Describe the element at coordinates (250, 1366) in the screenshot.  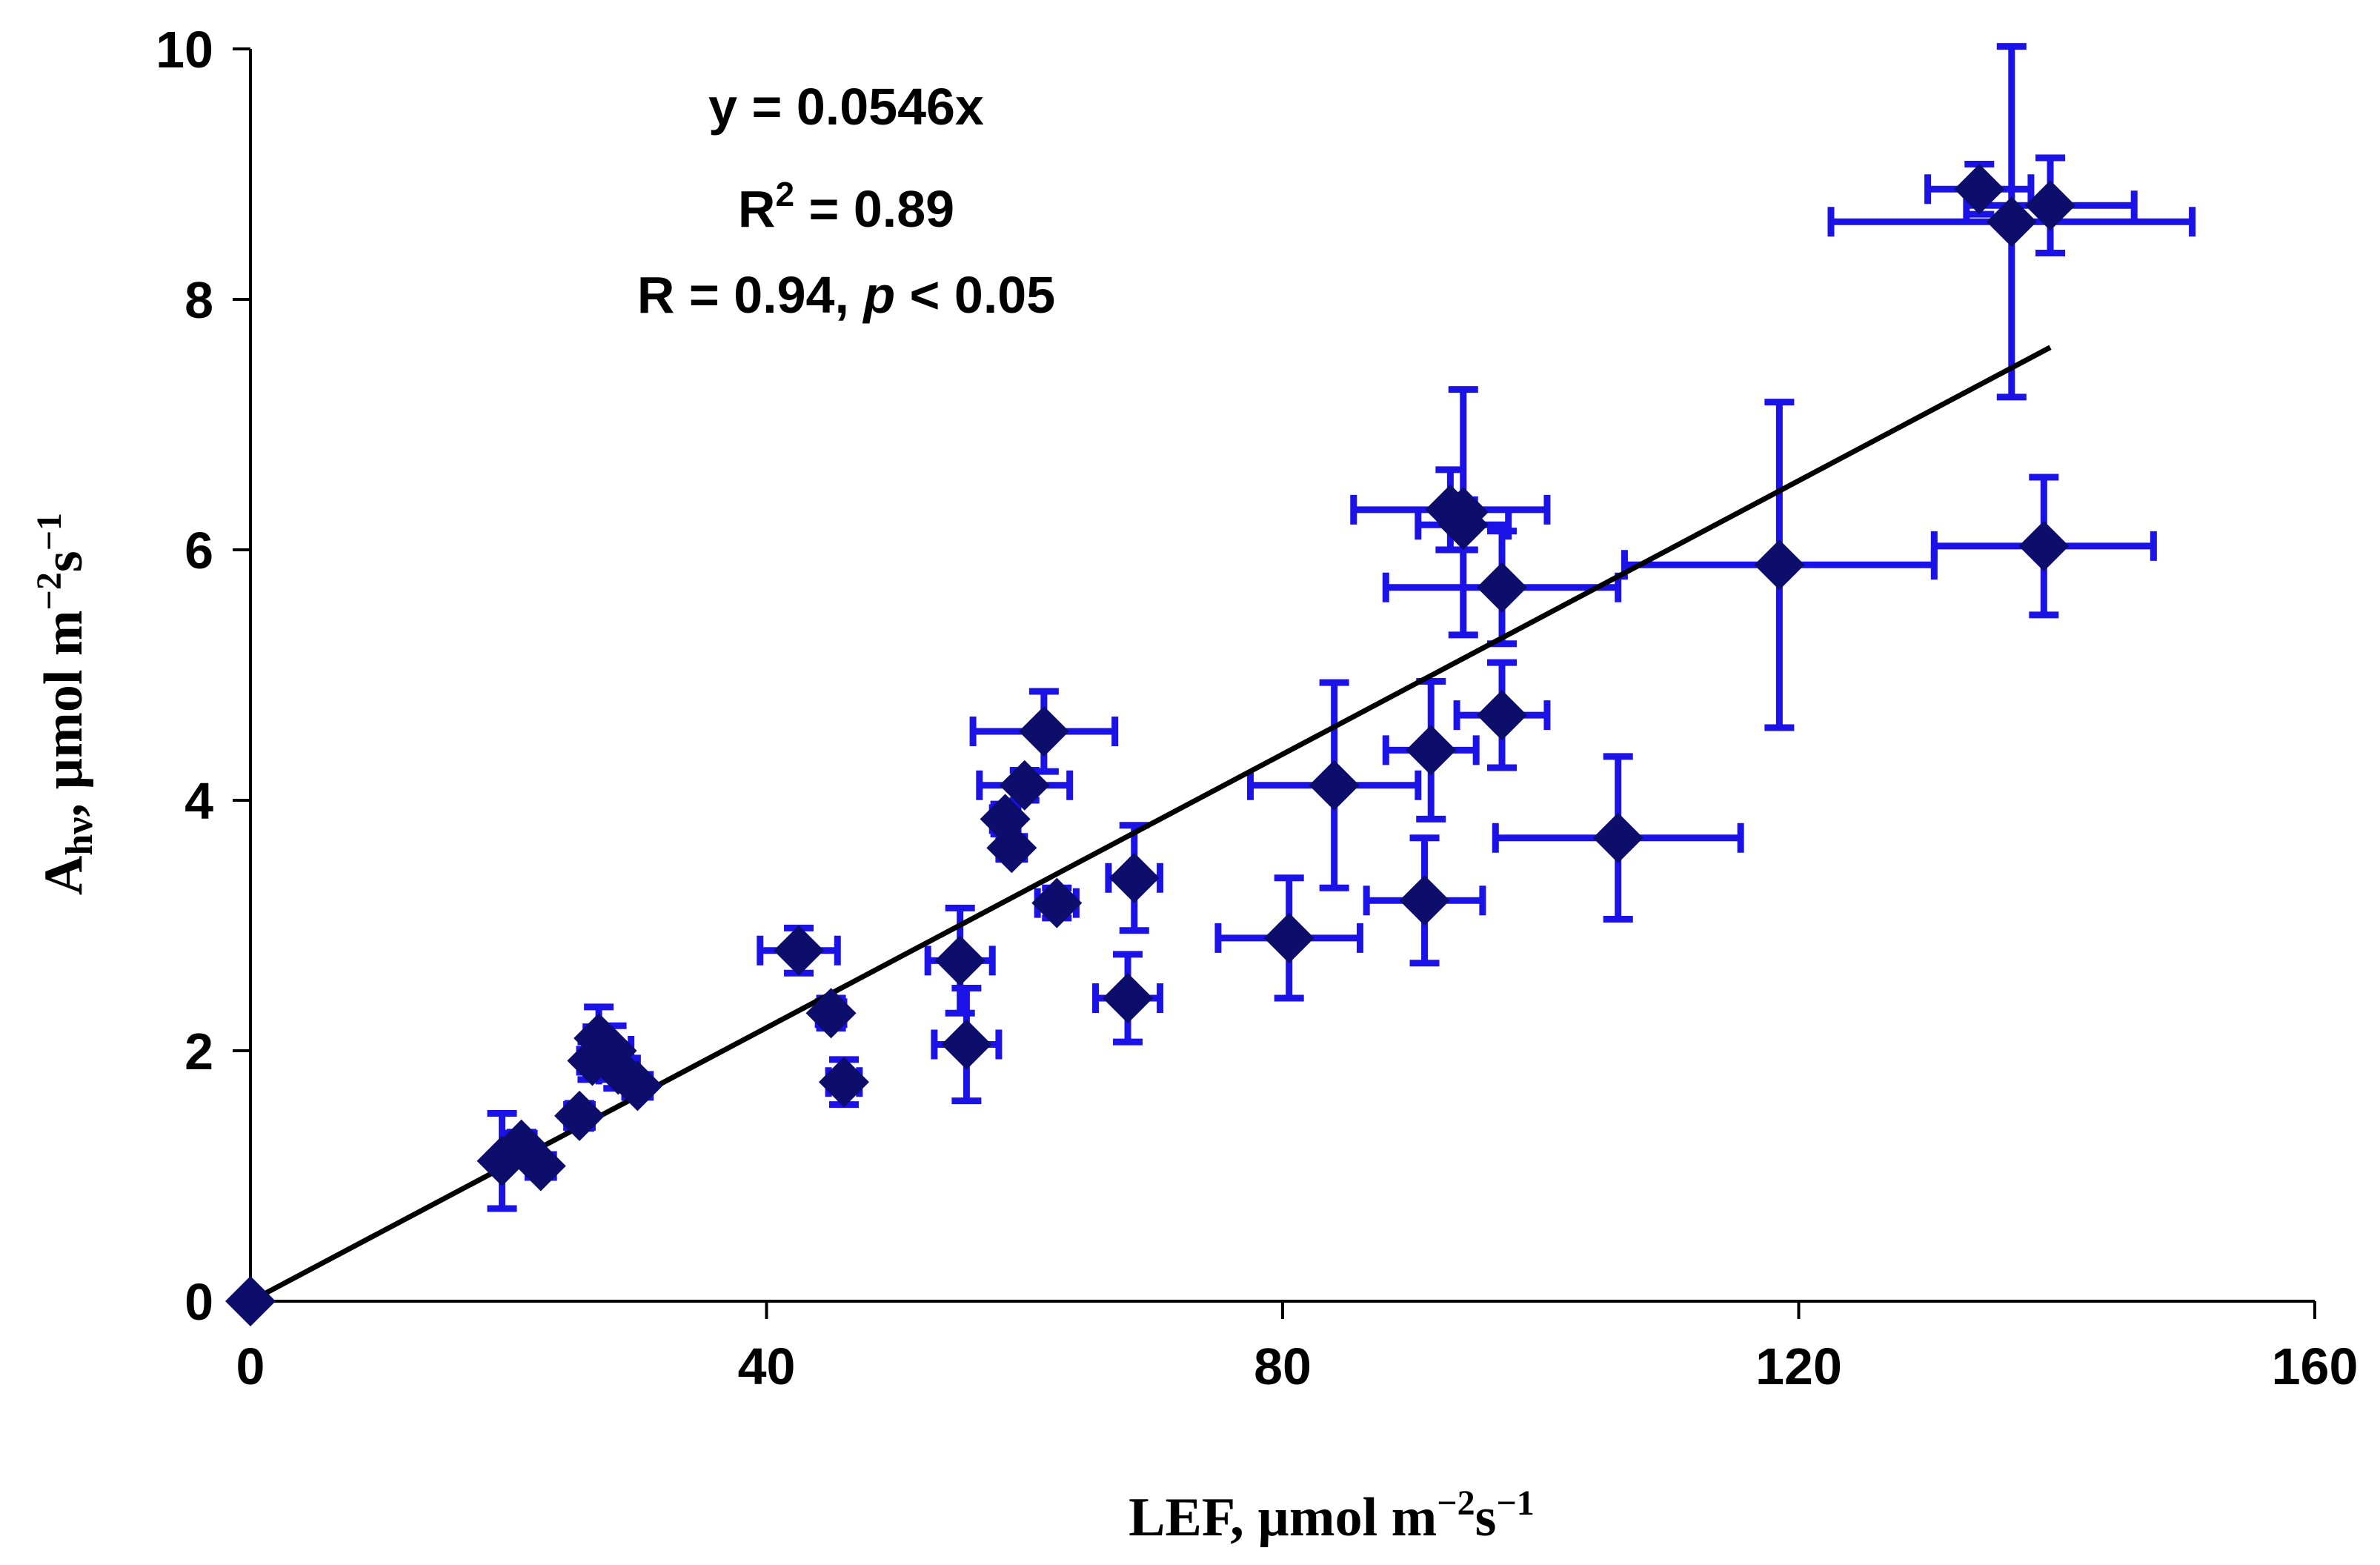
I see `x-tick-label: 0` at that location.